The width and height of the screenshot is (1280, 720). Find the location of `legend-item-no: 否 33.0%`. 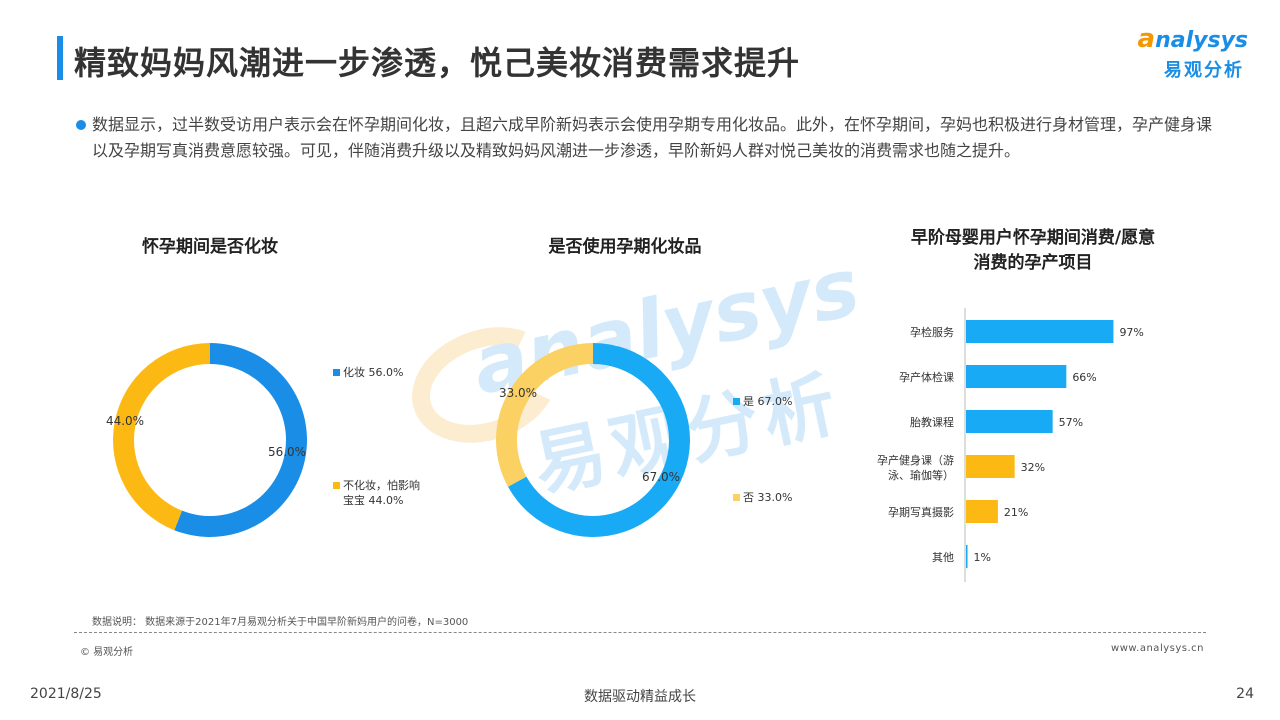

legend-item-no: 否 33.0% is located at coordinates (762, 497).